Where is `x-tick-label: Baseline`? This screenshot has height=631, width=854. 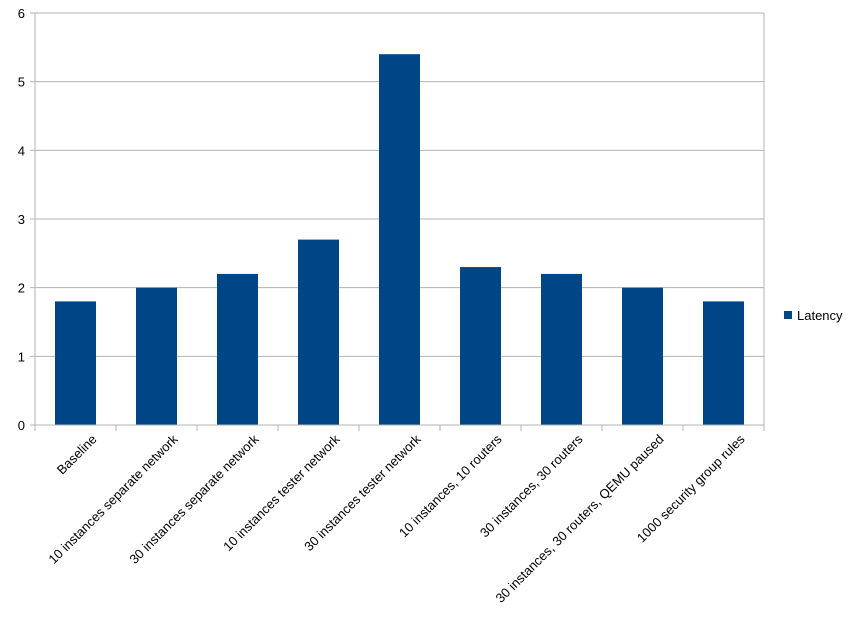
x-tick-label: Baseline is located at coordinates (77, 455).